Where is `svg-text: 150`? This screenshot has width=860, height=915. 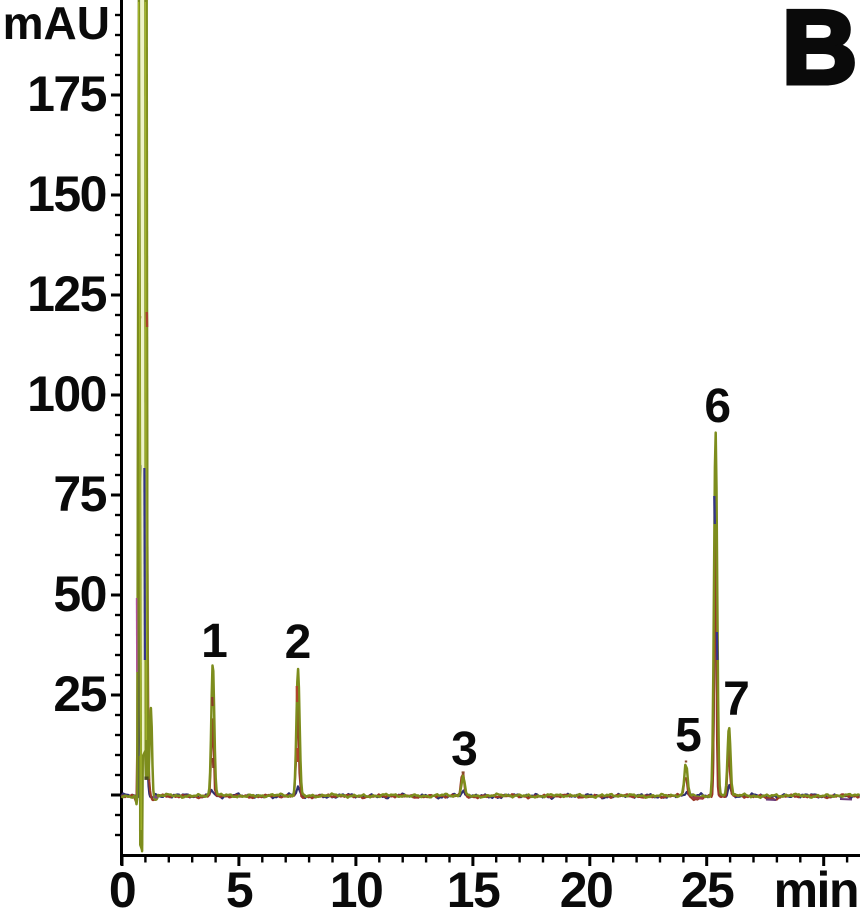 svg-text: 150 is located at coordinates (66, 194).